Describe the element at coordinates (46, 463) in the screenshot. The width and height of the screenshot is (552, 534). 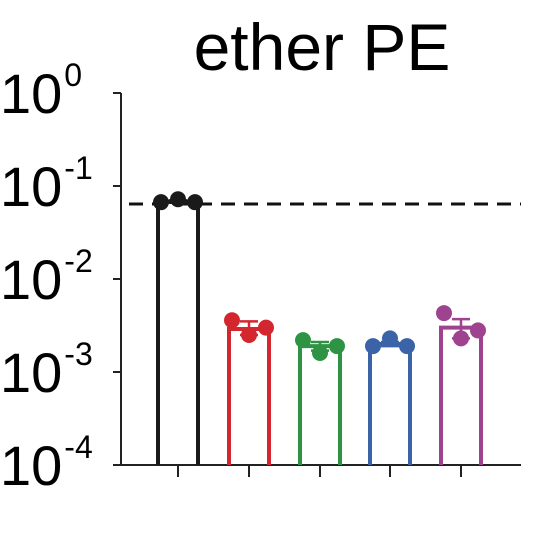
I see `y-tick-label: 10⁻⁴` at that location.